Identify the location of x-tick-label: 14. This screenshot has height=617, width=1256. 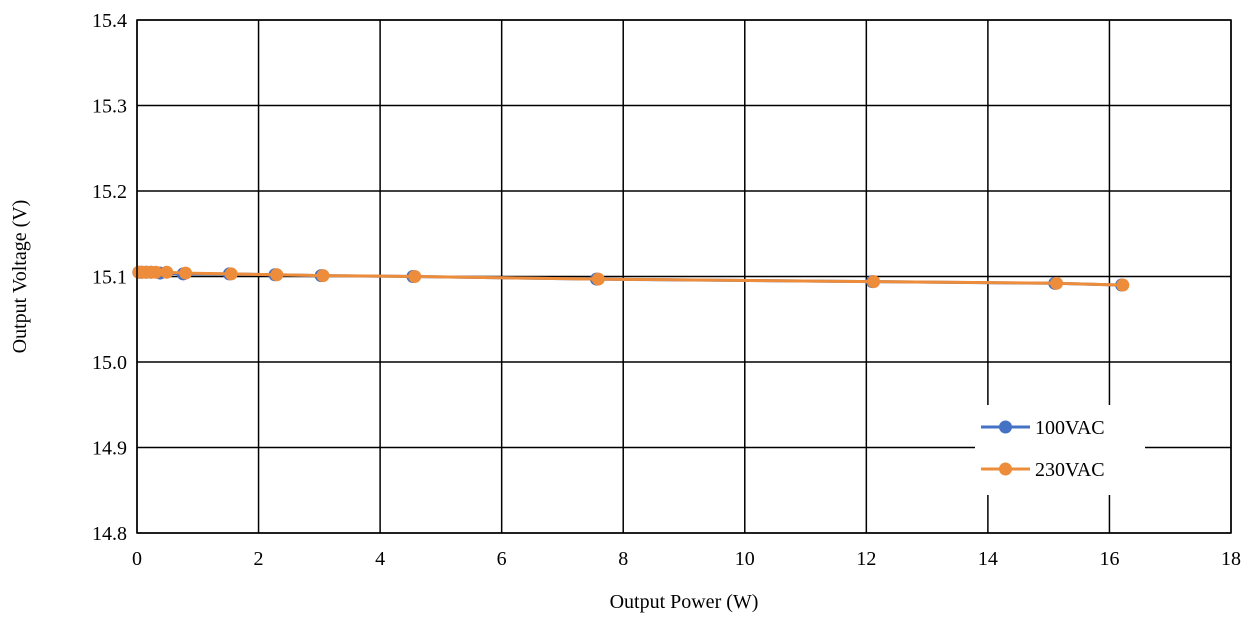
(988, 559).